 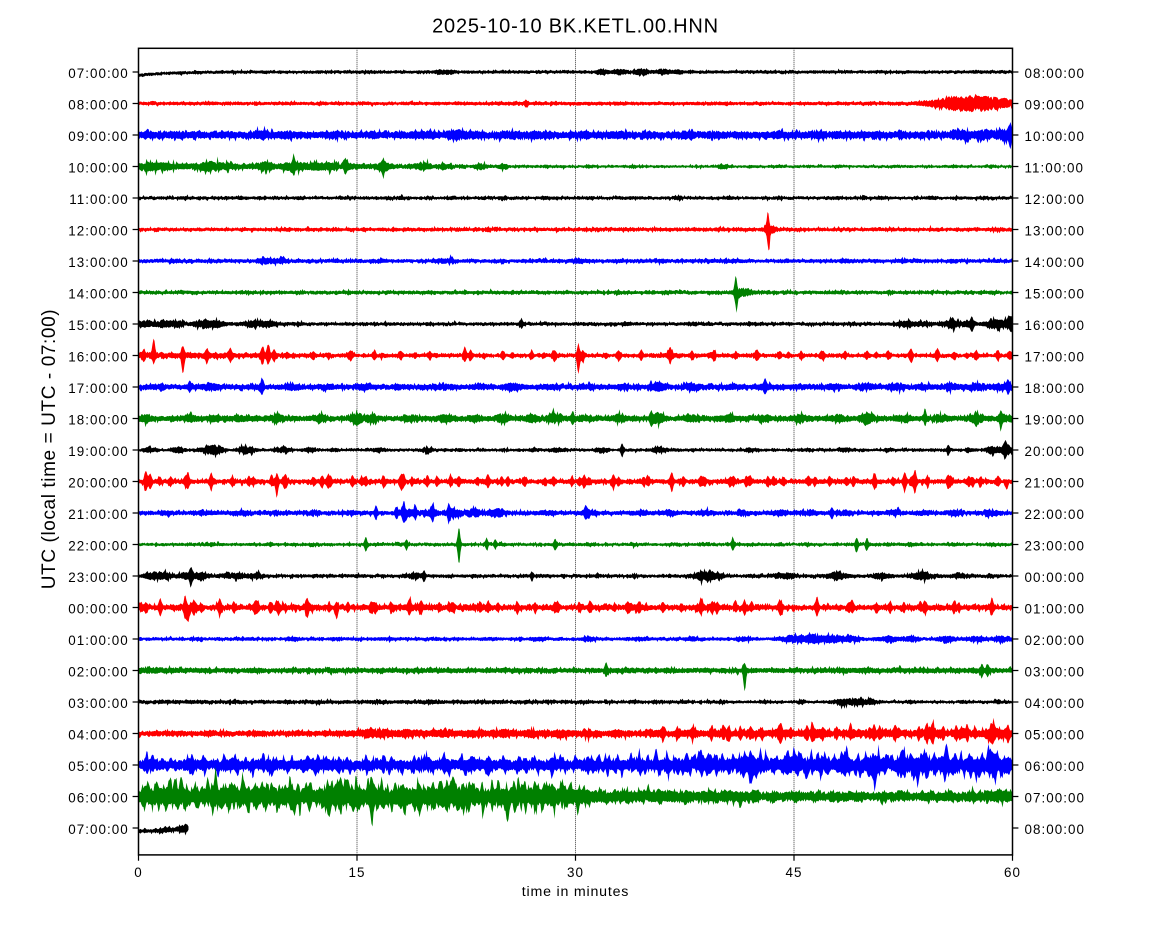 I want to click on svg-text: 2025-10-10 BK.KETL.00.HNN, so click(x=575, y=27).